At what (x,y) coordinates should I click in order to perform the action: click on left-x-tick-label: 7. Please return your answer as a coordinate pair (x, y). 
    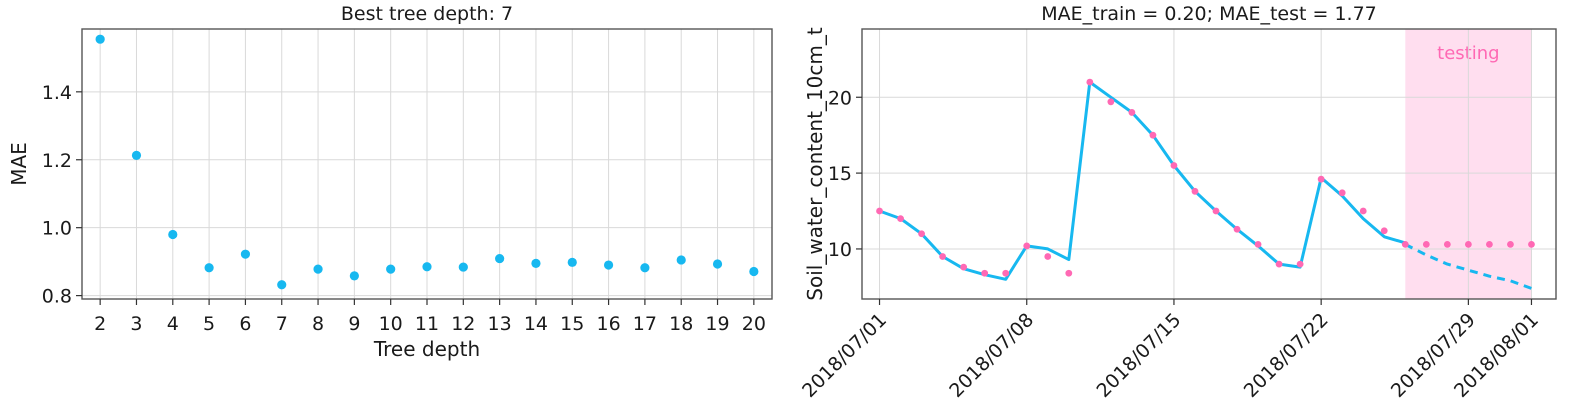
    Looking at the image, I should click on (282, 324).